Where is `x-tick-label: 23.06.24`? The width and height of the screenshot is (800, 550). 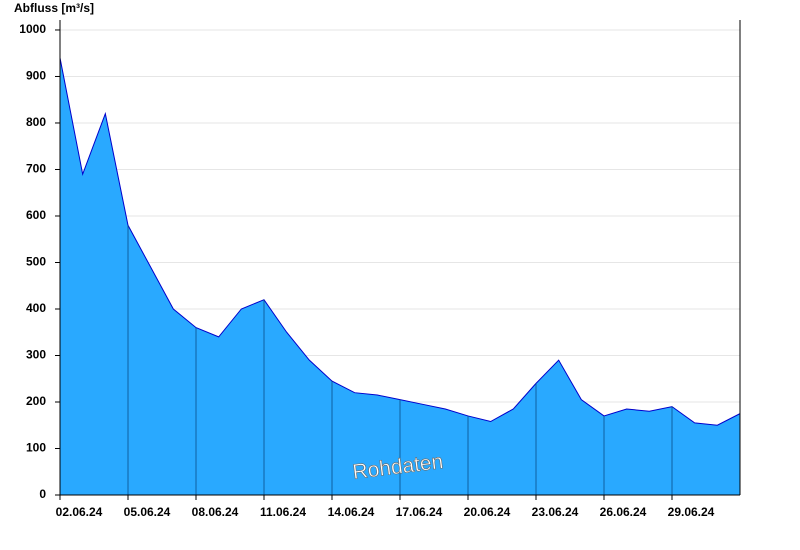
x-tick-label: 23.06.24 is located at coordinates (555, 512).